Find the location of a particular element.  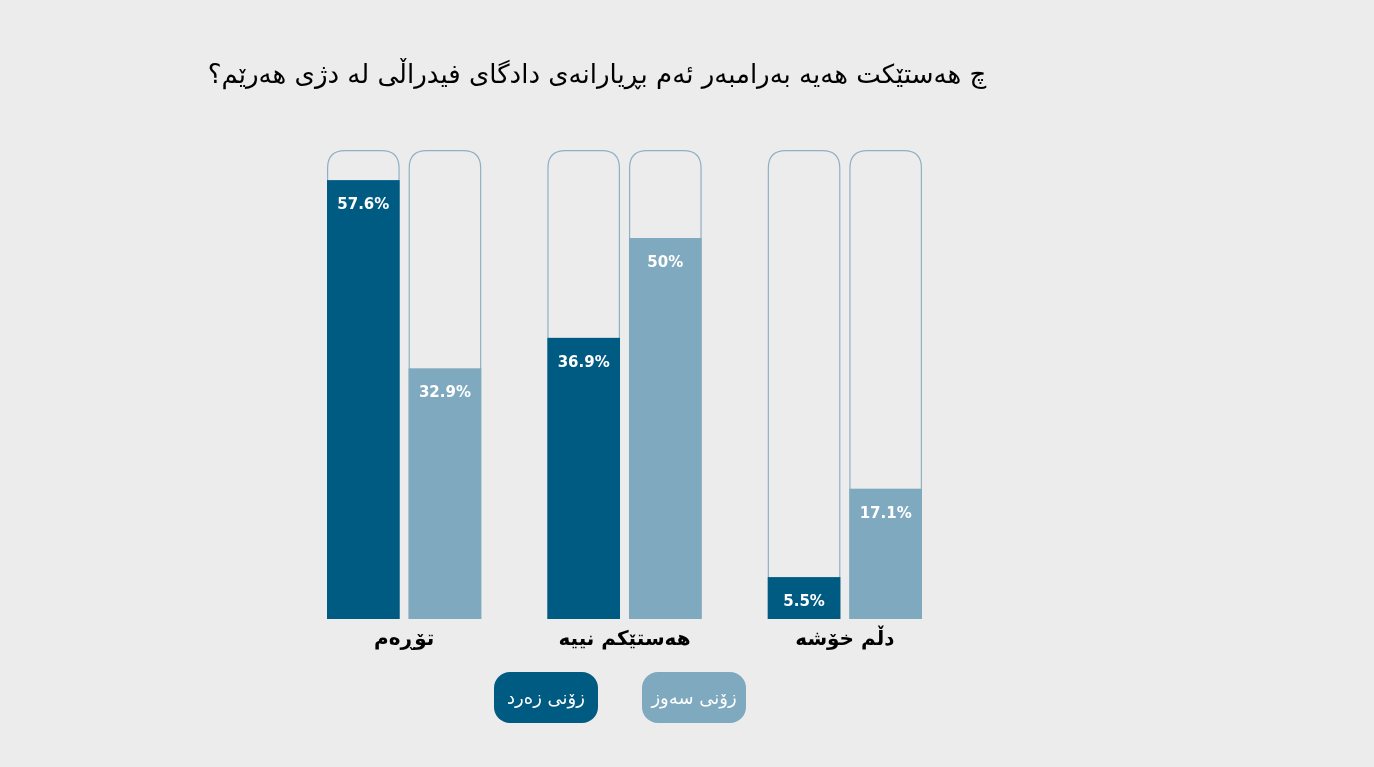

x-tick-label: دڵم خۆشە is located at coordinates (845, 637).